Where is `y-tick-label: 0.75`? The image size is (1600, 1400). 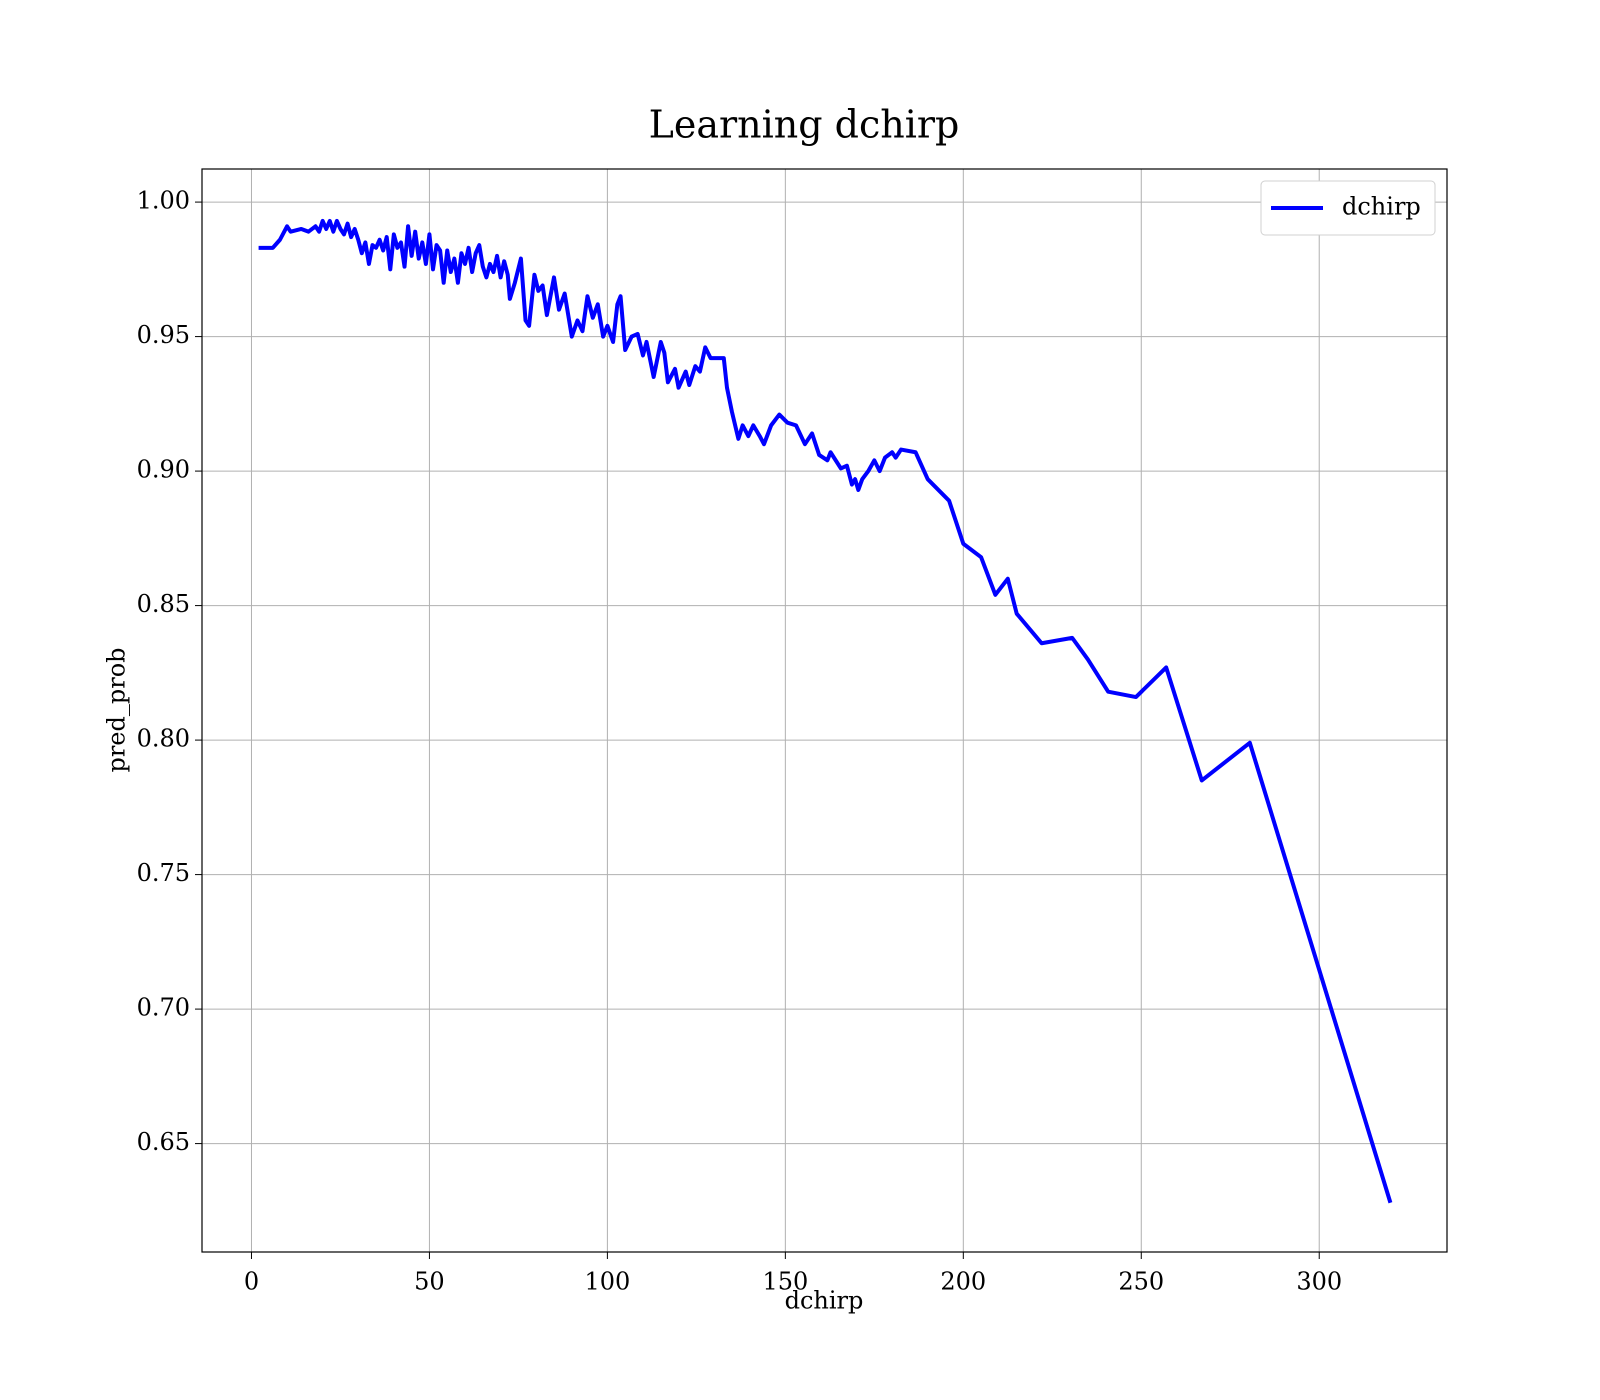 y-tick-label: 0.75 is located at coordinates (163, 873).